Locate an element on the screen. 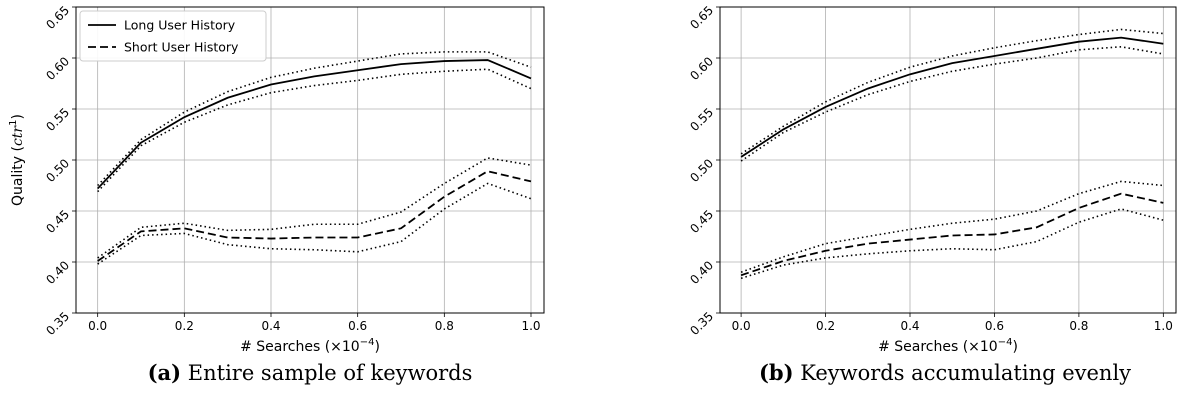  caption-a-text: Entire sample of keywords is located at coordinates (330, 373).